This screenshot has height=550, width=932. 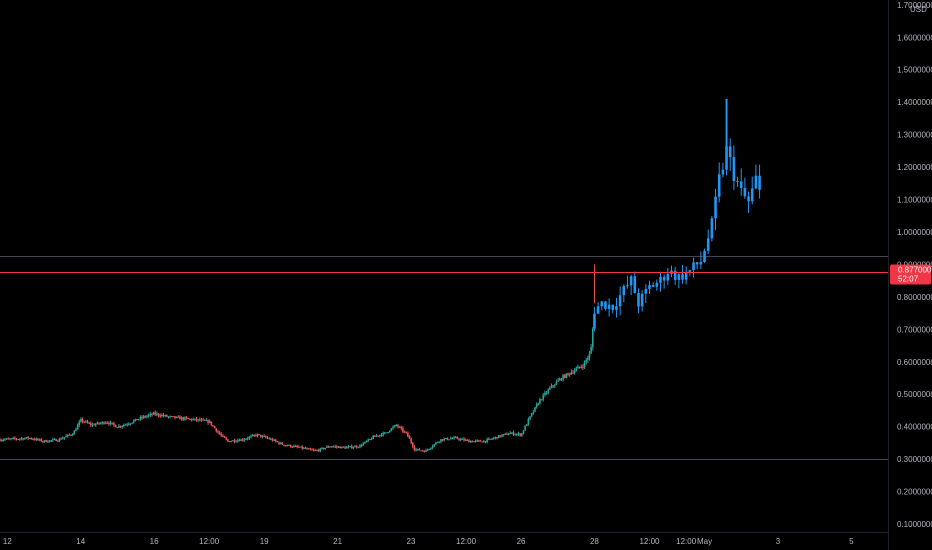 What do you see at coordinates (914, 70) in the screenshot?
I see `y-tick-label: 1.50000000` at bounding box center [914, 70].